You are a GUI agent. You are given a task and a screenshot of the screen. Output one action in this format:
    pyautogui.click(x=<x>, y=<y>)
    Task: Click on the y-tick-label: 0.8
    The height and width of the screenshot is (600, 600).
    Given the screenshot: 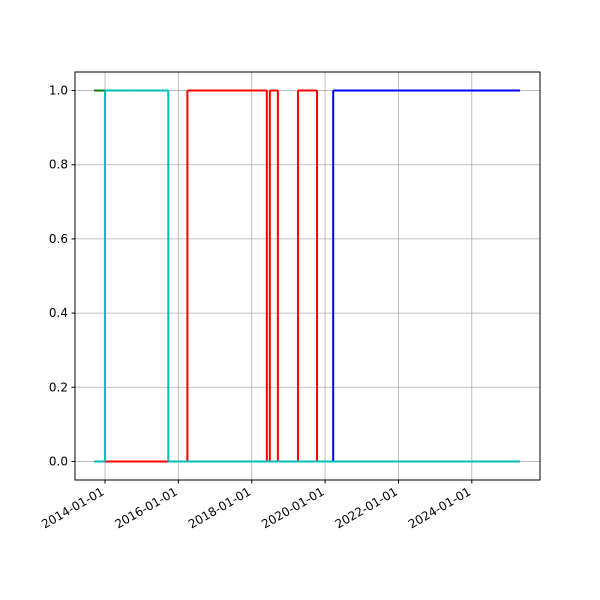 What is the action you would take?
    pyautogui.click(x=58, y=165)
    